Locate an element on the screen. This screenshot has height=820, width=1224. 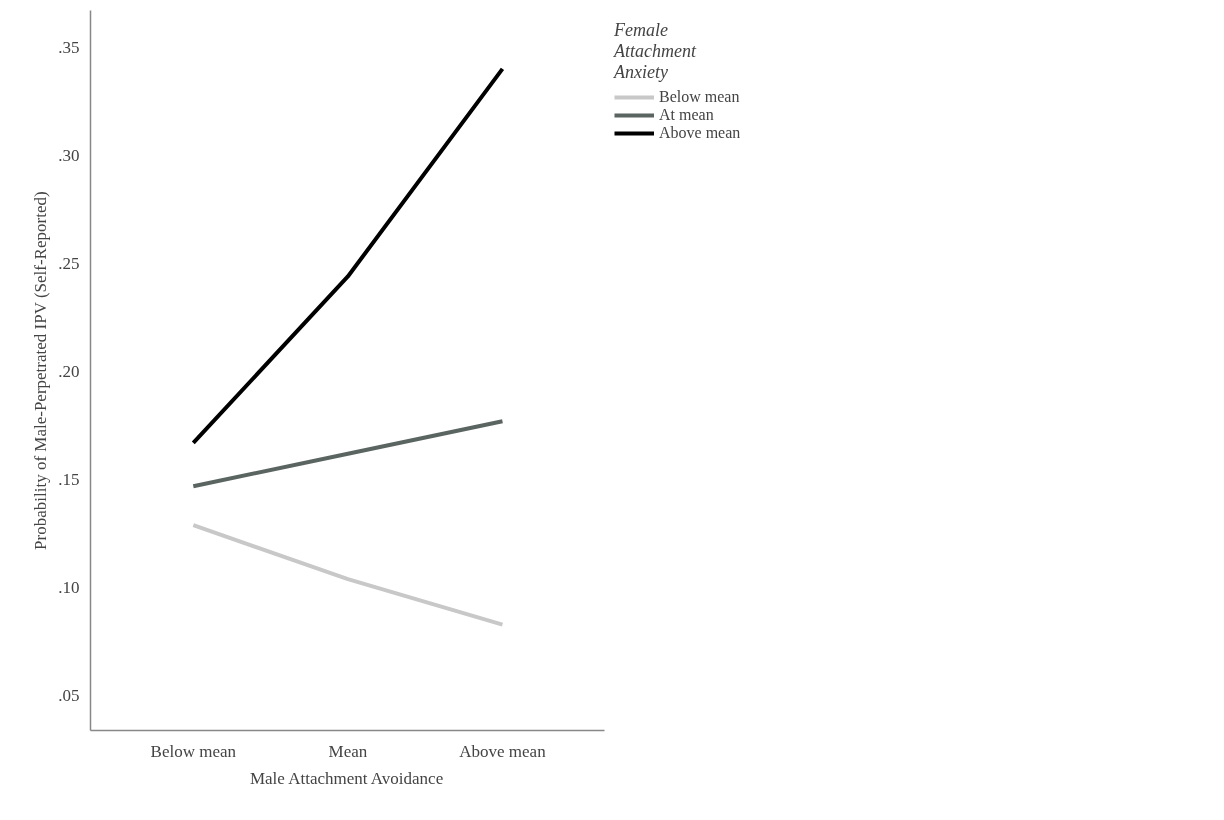
y-tick-label: .05 is located at coordinates (69, 696).